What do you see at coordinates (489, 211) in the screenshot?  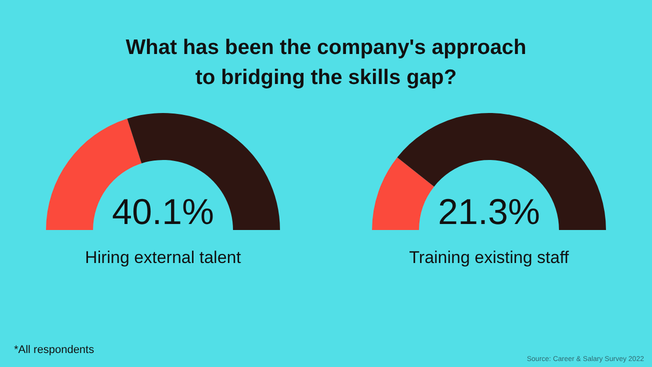 I see `text: 21.3%` at bounding box center [489, 211].